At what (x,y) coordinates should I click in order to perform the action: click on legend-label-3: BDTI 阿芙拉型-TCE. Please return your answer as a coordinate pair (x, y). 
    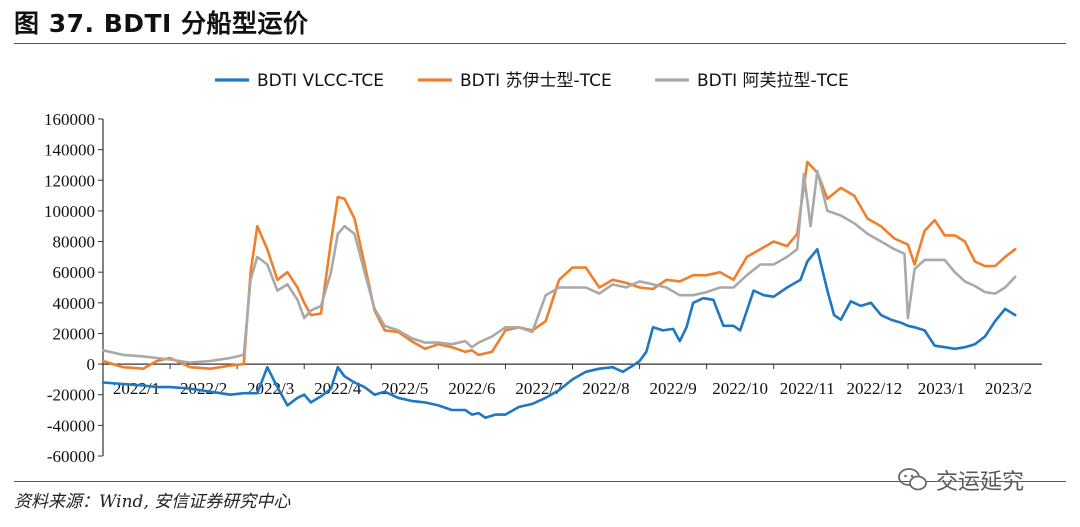
    Looking at the image, I should click on (773, 81).